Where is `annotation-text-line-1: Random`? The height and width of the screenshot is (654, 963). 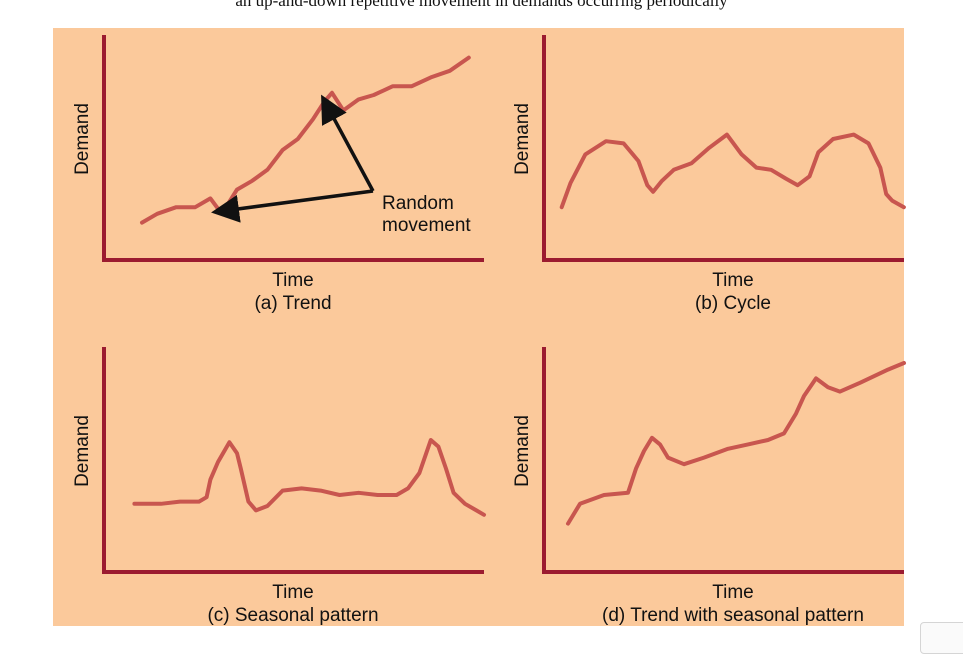
annotation-text-line-1: Random is located at coordinates (418, 203).